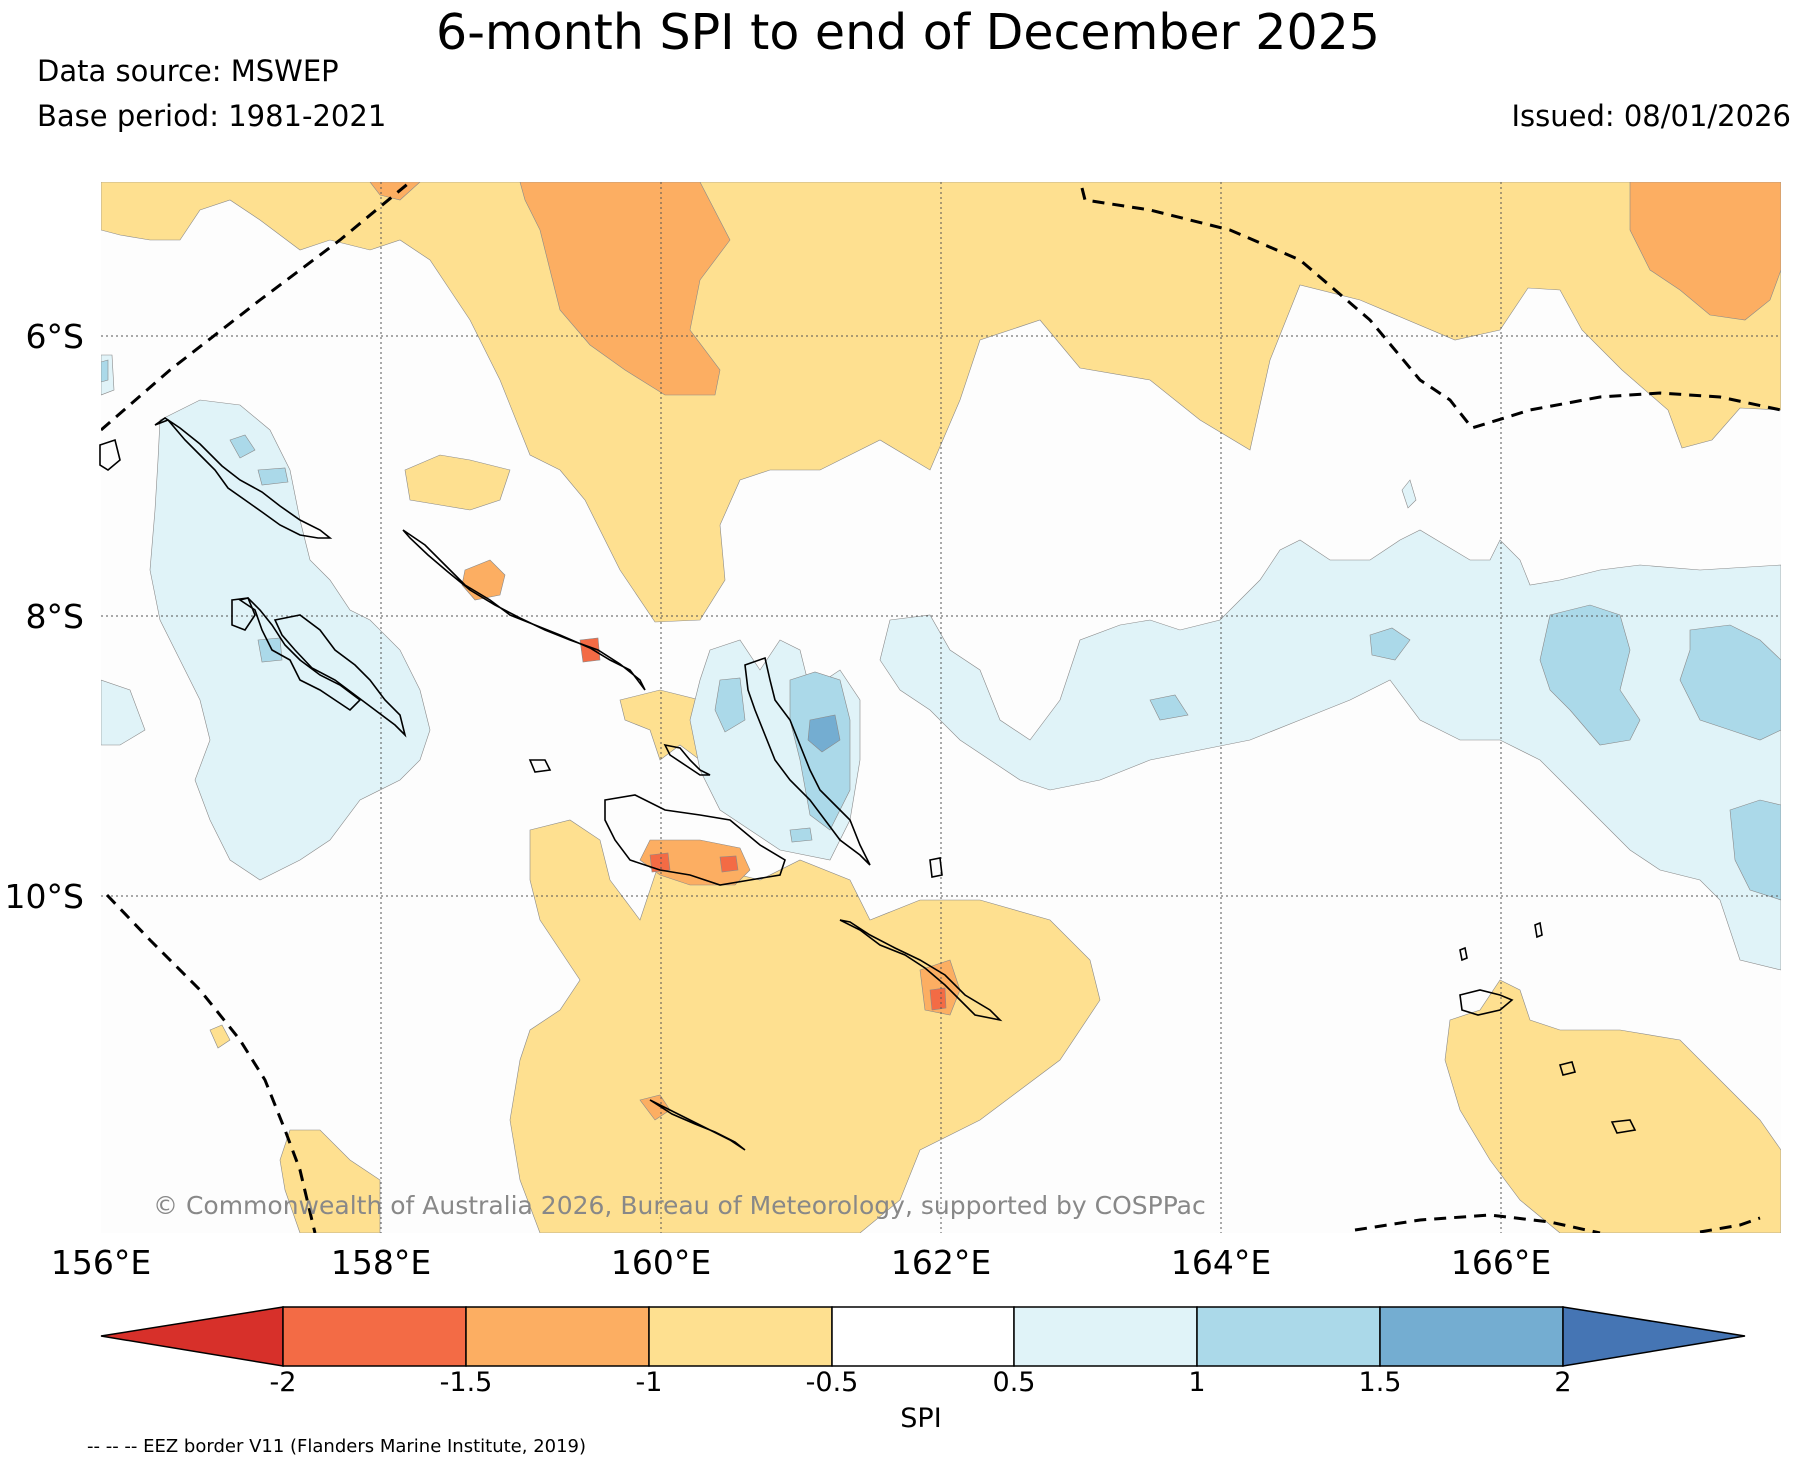 The height and width of the screenshot is (1460, 1816). I want to click on lon-label-164e: 164°E, so click(1221, 1262).